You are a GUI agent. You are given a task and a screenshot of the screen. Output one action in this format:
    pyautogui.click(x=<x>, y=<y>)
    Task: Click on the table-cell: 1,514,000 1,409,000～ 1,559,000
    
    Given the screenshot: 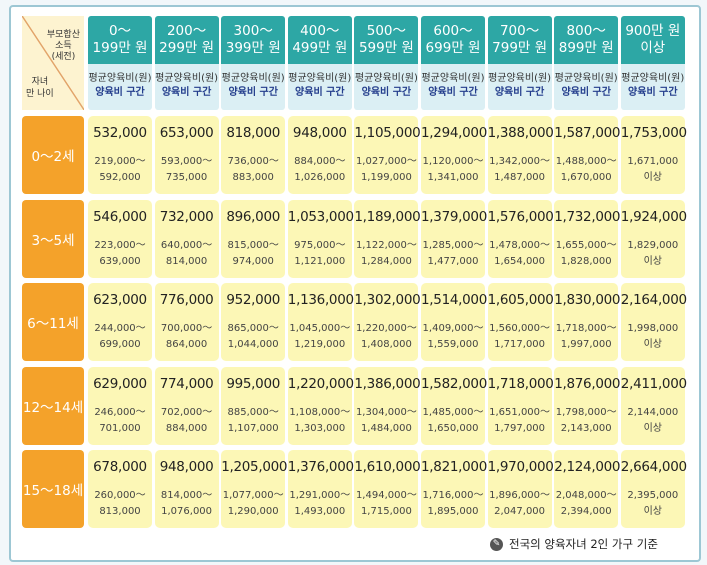 What is the action you would take?
    pyautogui.click(x=454, y=322)
    